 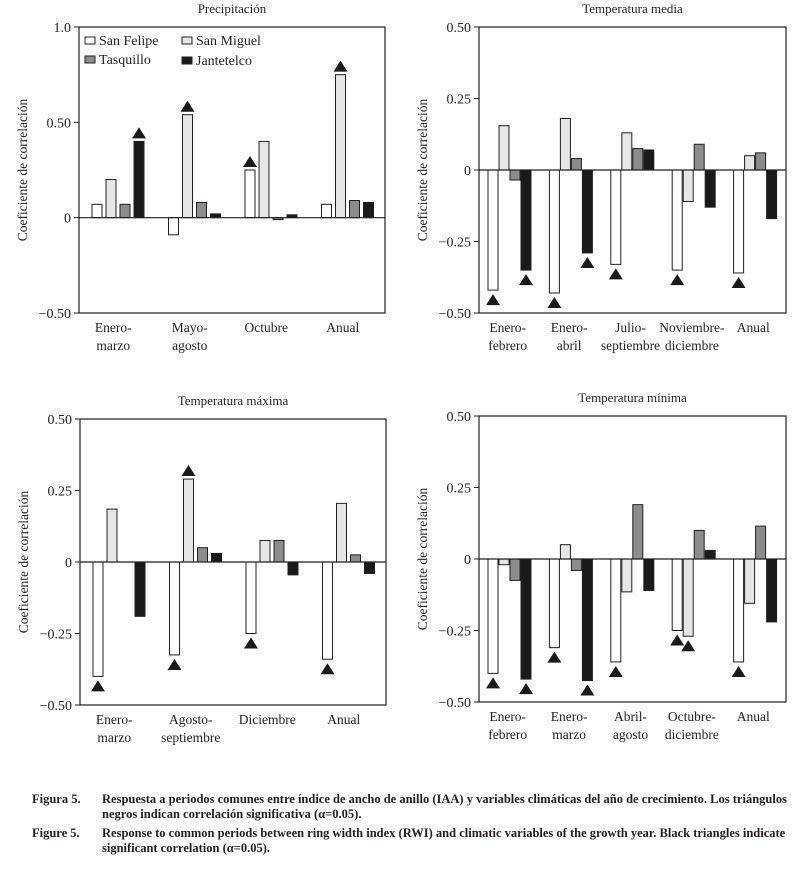 What do you see at coordinates (267, 719) in the screenshot?
I see `x-tick-label: Diciembre` at bounding box center [267, 719].